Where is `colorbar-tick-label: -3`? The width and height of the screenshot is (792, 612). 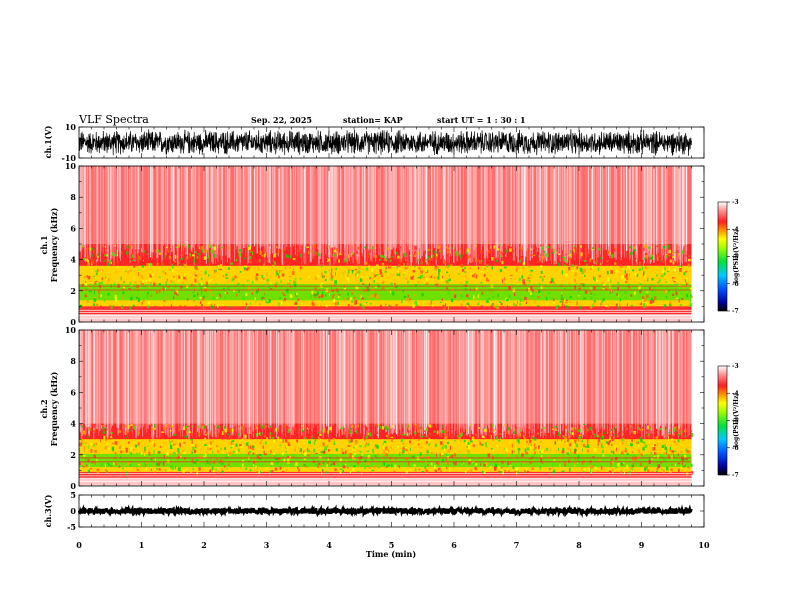 colorbar-tick-label: -3 is located at coordinates (735, 202).